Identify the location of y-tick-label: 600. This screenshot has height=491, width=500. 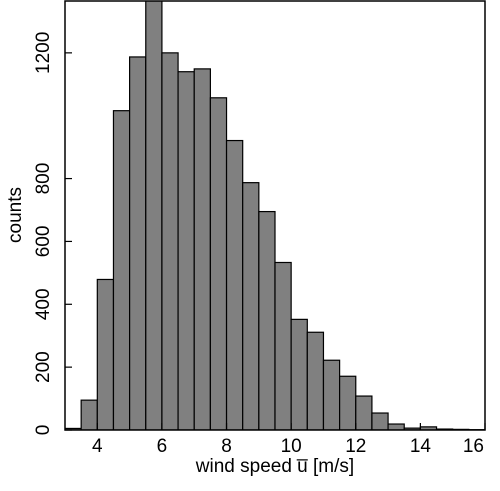
(43, 242).